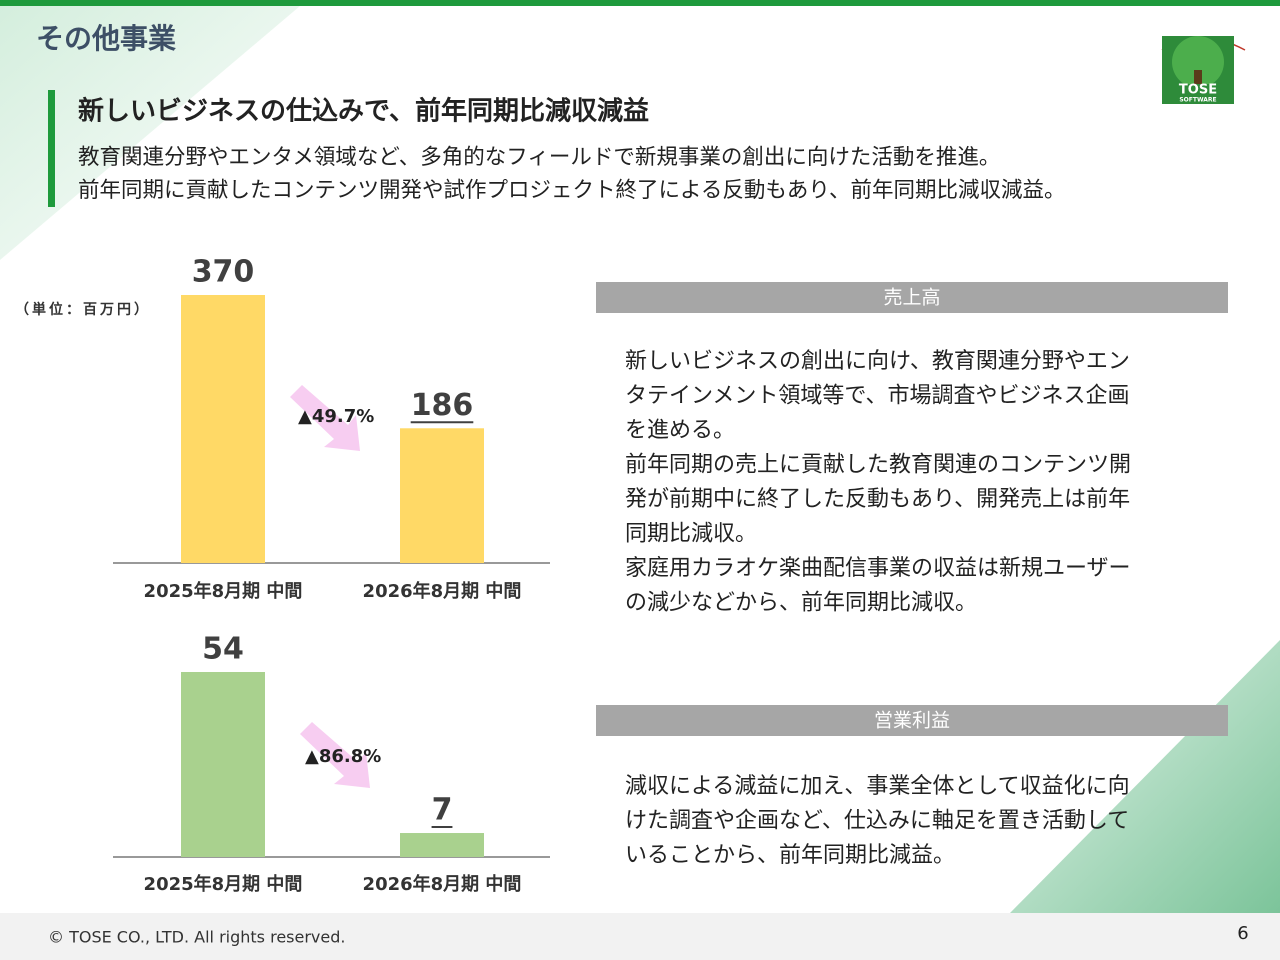  What do you see at coordinates (1197, 100) in the screenshot?
I see `logo-subtext: SOFTWARE` at bounding box center [1197, 100].